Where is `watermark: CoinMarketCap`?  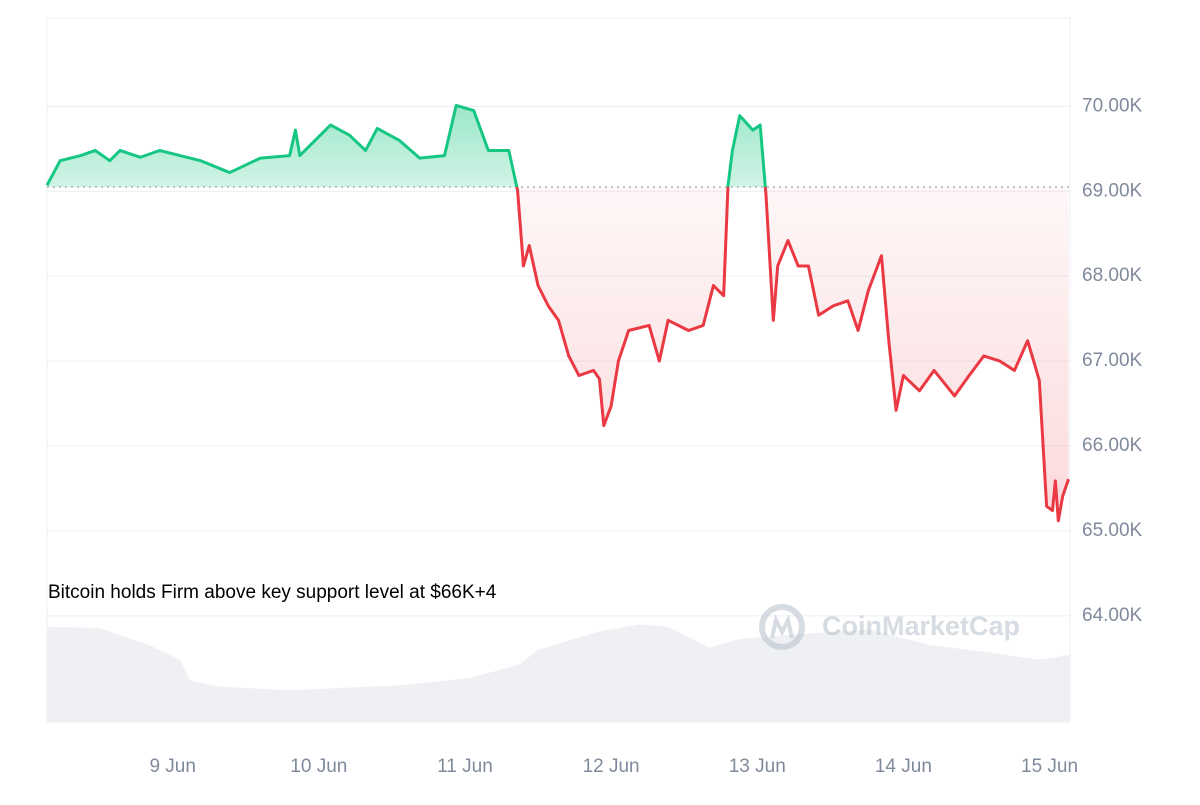
watermark: CoinMarketCap is located at coordinates (889, 627).